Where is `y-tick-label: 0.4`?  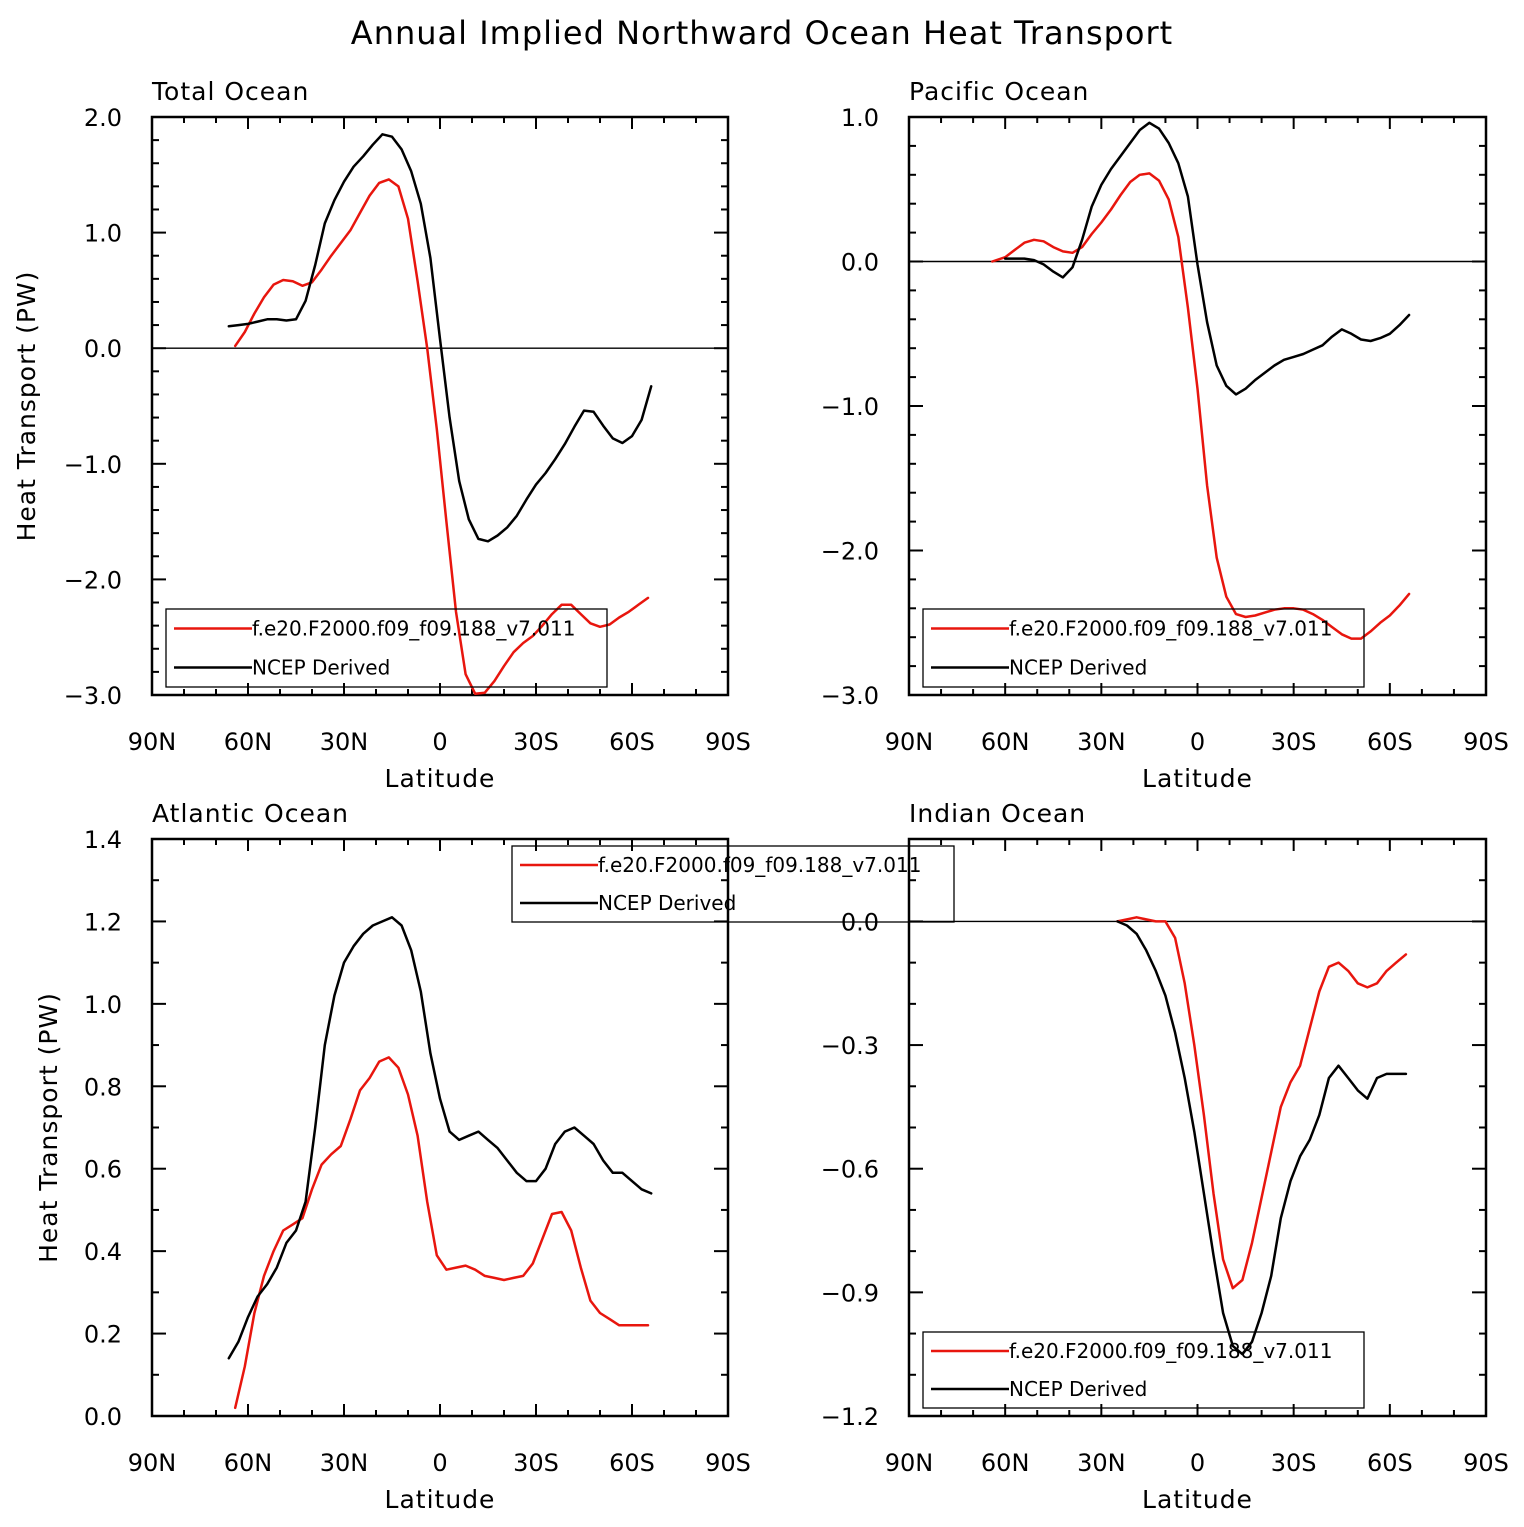 y-tick-label: 0.4 is located at coordinates (103, 1252).